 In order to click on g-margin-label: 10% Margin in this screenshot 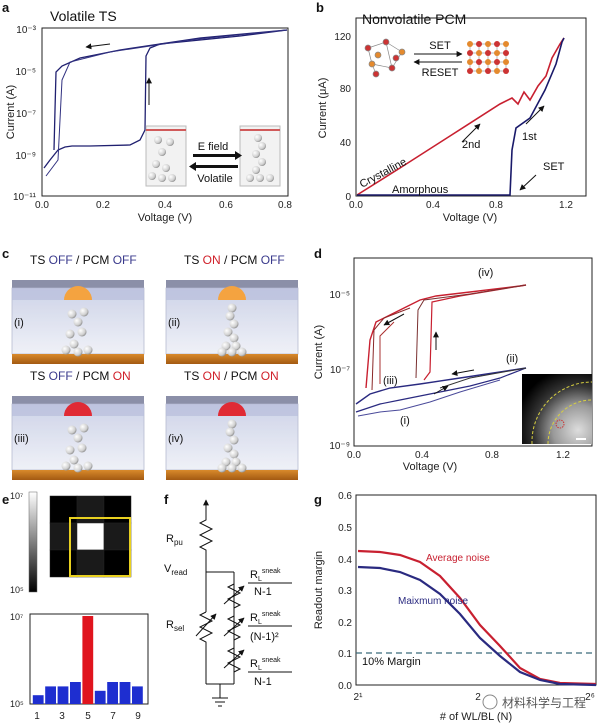, I will do `click(391, 662)`.